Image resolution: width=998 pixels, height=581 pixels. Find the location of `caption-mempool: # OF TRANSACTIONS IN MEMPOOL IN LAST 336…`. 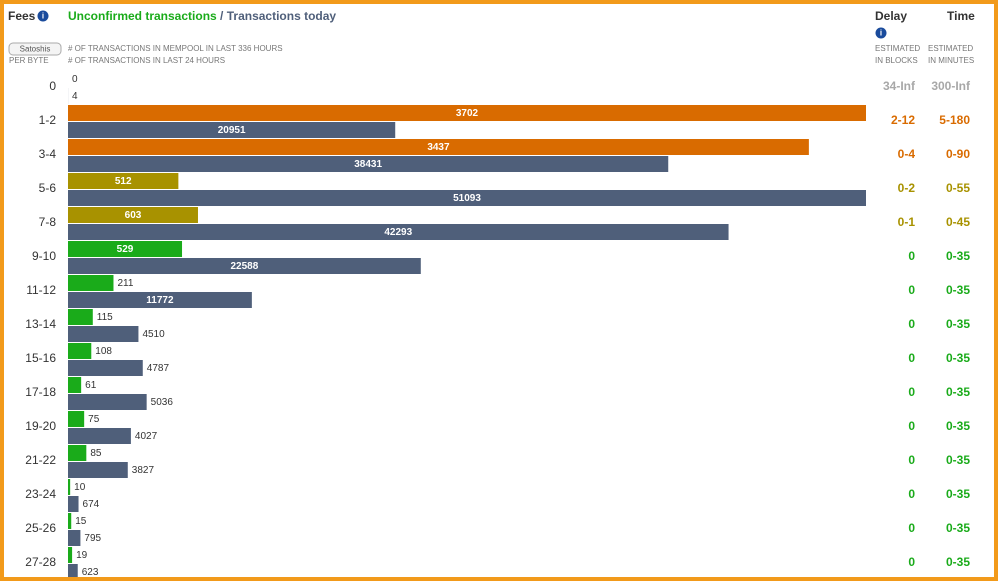

caption-mempool: # OF TRANSACTIONS IN MEMPOOL IN LAST 336… is located at coordinates (175, 48).